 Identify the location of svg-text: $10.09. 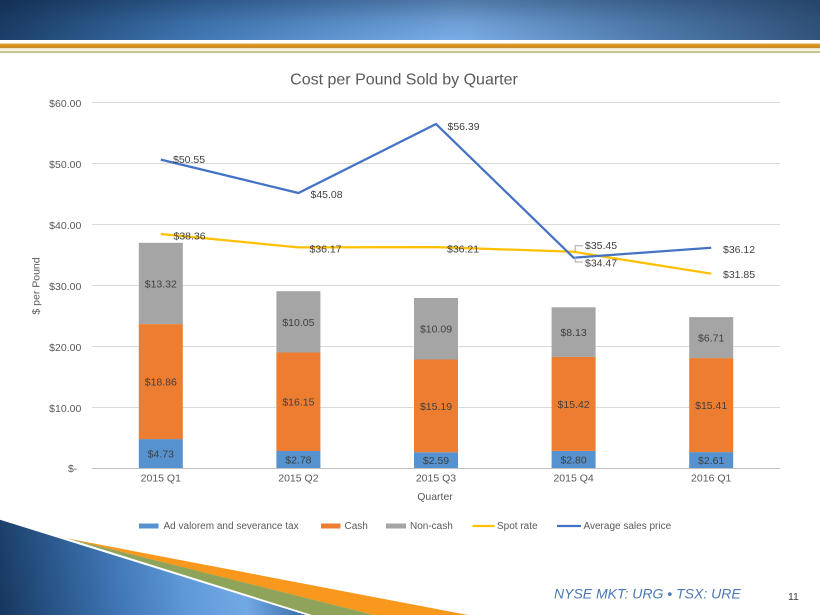
(436, 330).